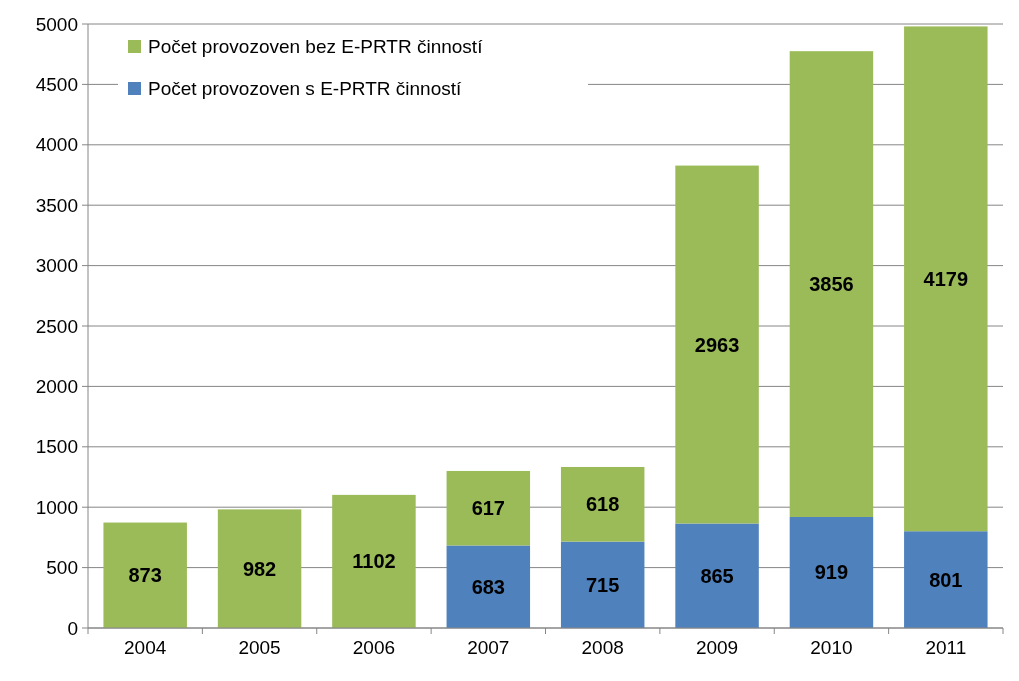  I want to click on x-tick-label: 2011, so click(946, 647).